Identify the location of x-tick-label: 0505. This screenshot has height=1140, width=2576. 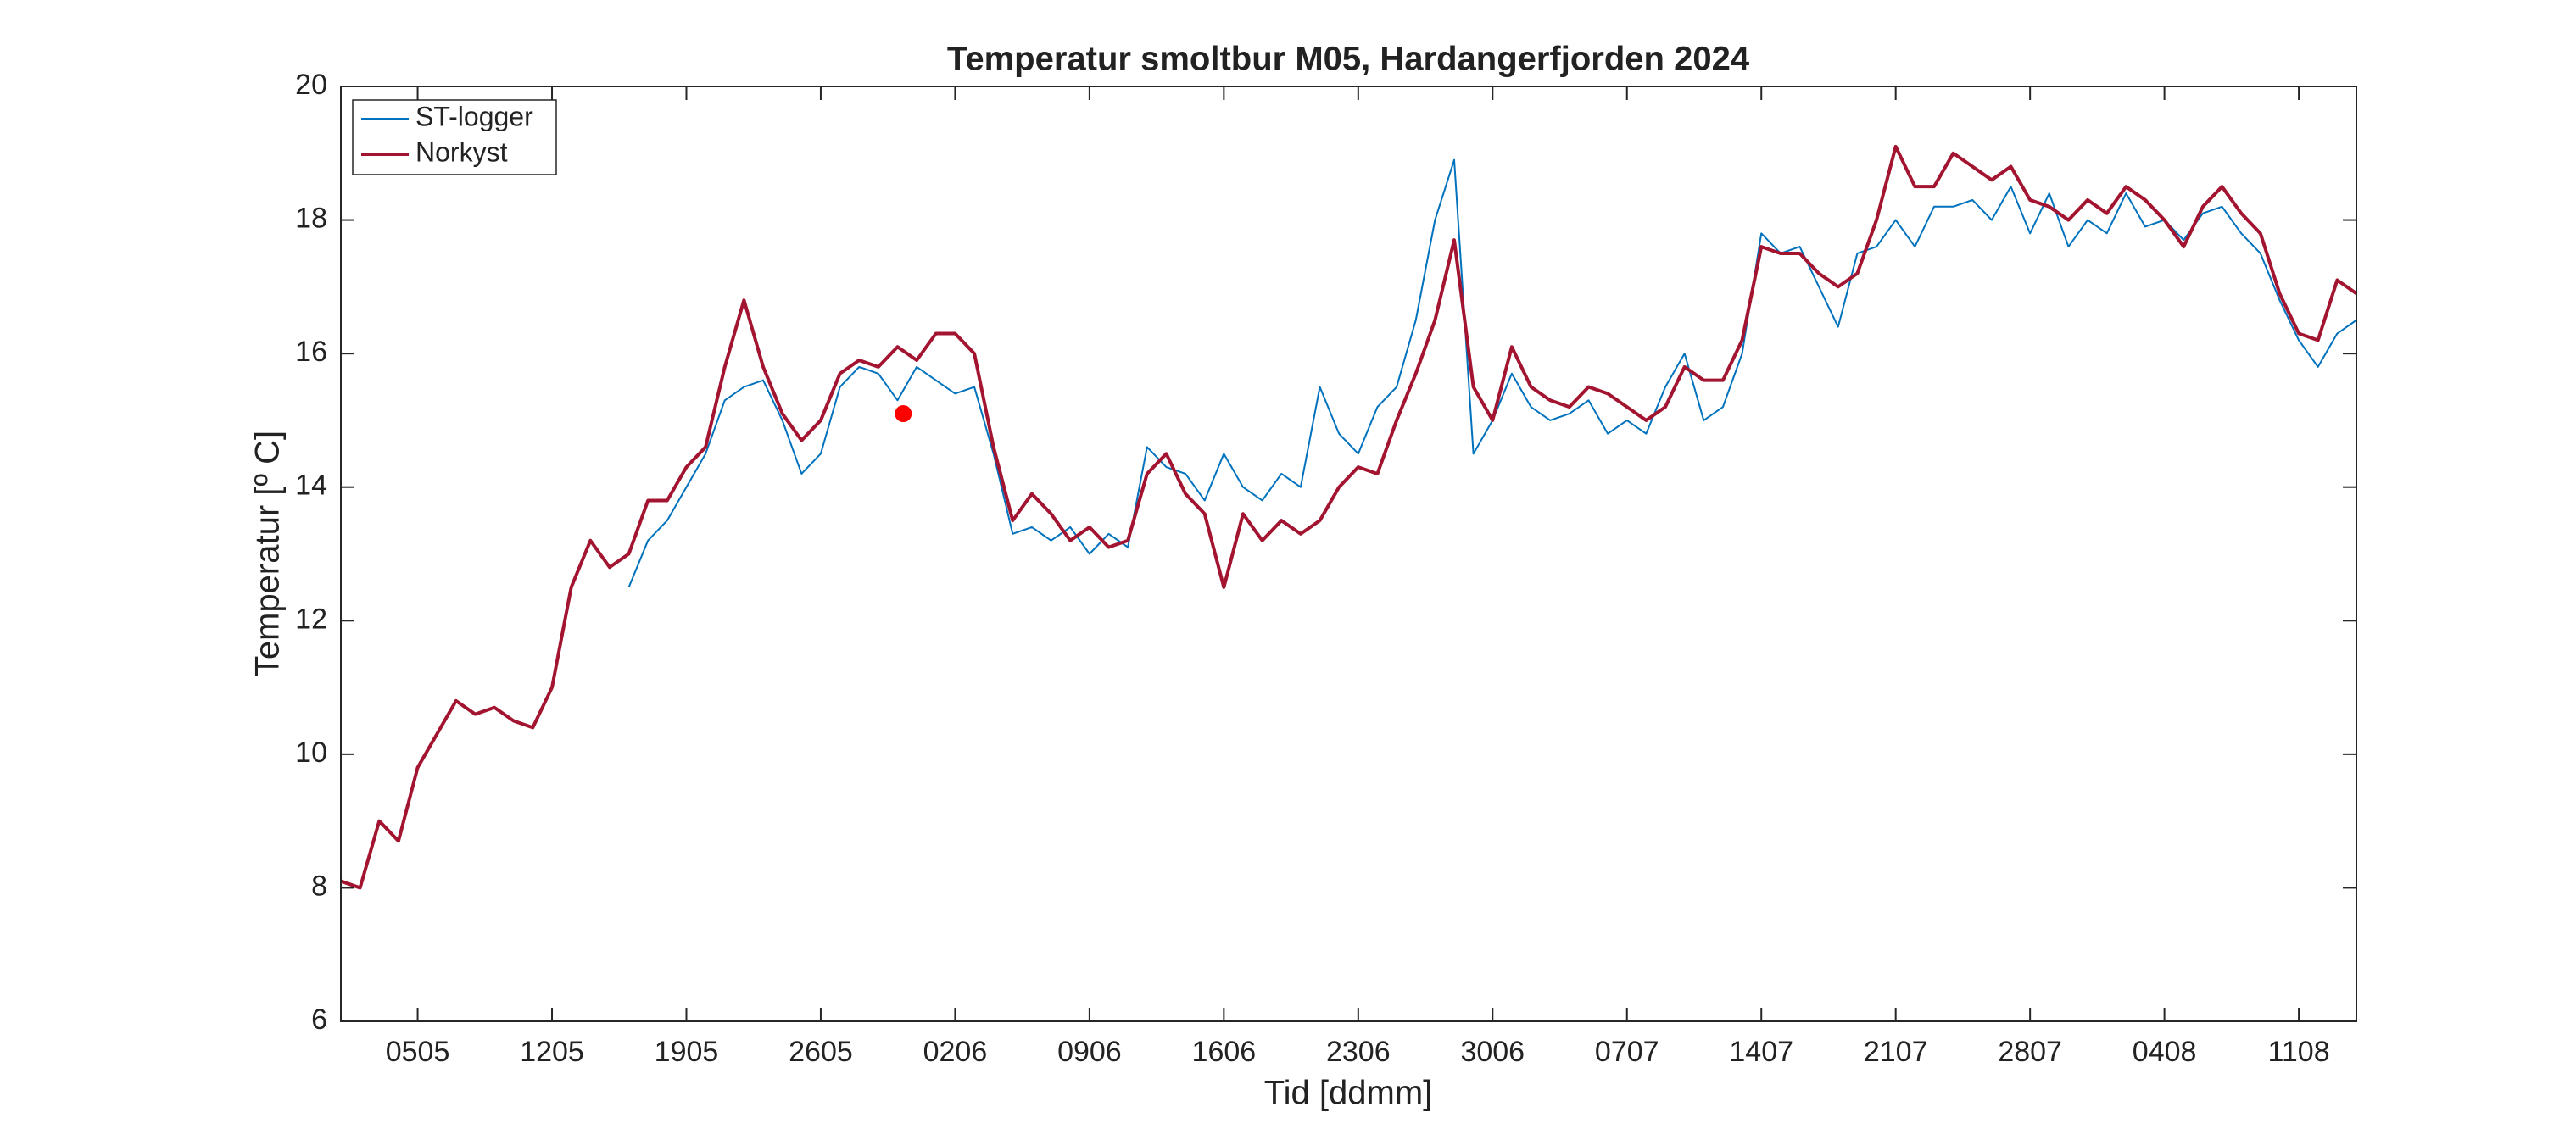
(418, 1052).